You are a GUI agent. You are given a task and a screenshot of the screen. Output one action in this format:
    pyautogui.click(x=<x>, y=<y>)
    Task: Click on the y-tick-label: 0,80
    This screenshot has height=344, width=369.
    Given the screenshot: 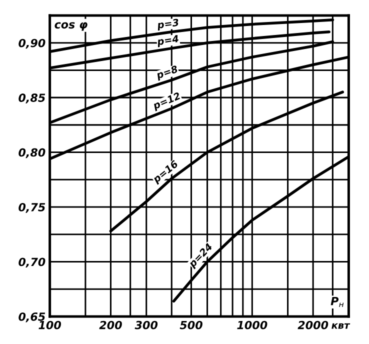 What is the action you would take?
    pyautogui.click(x=32, y=153)
    